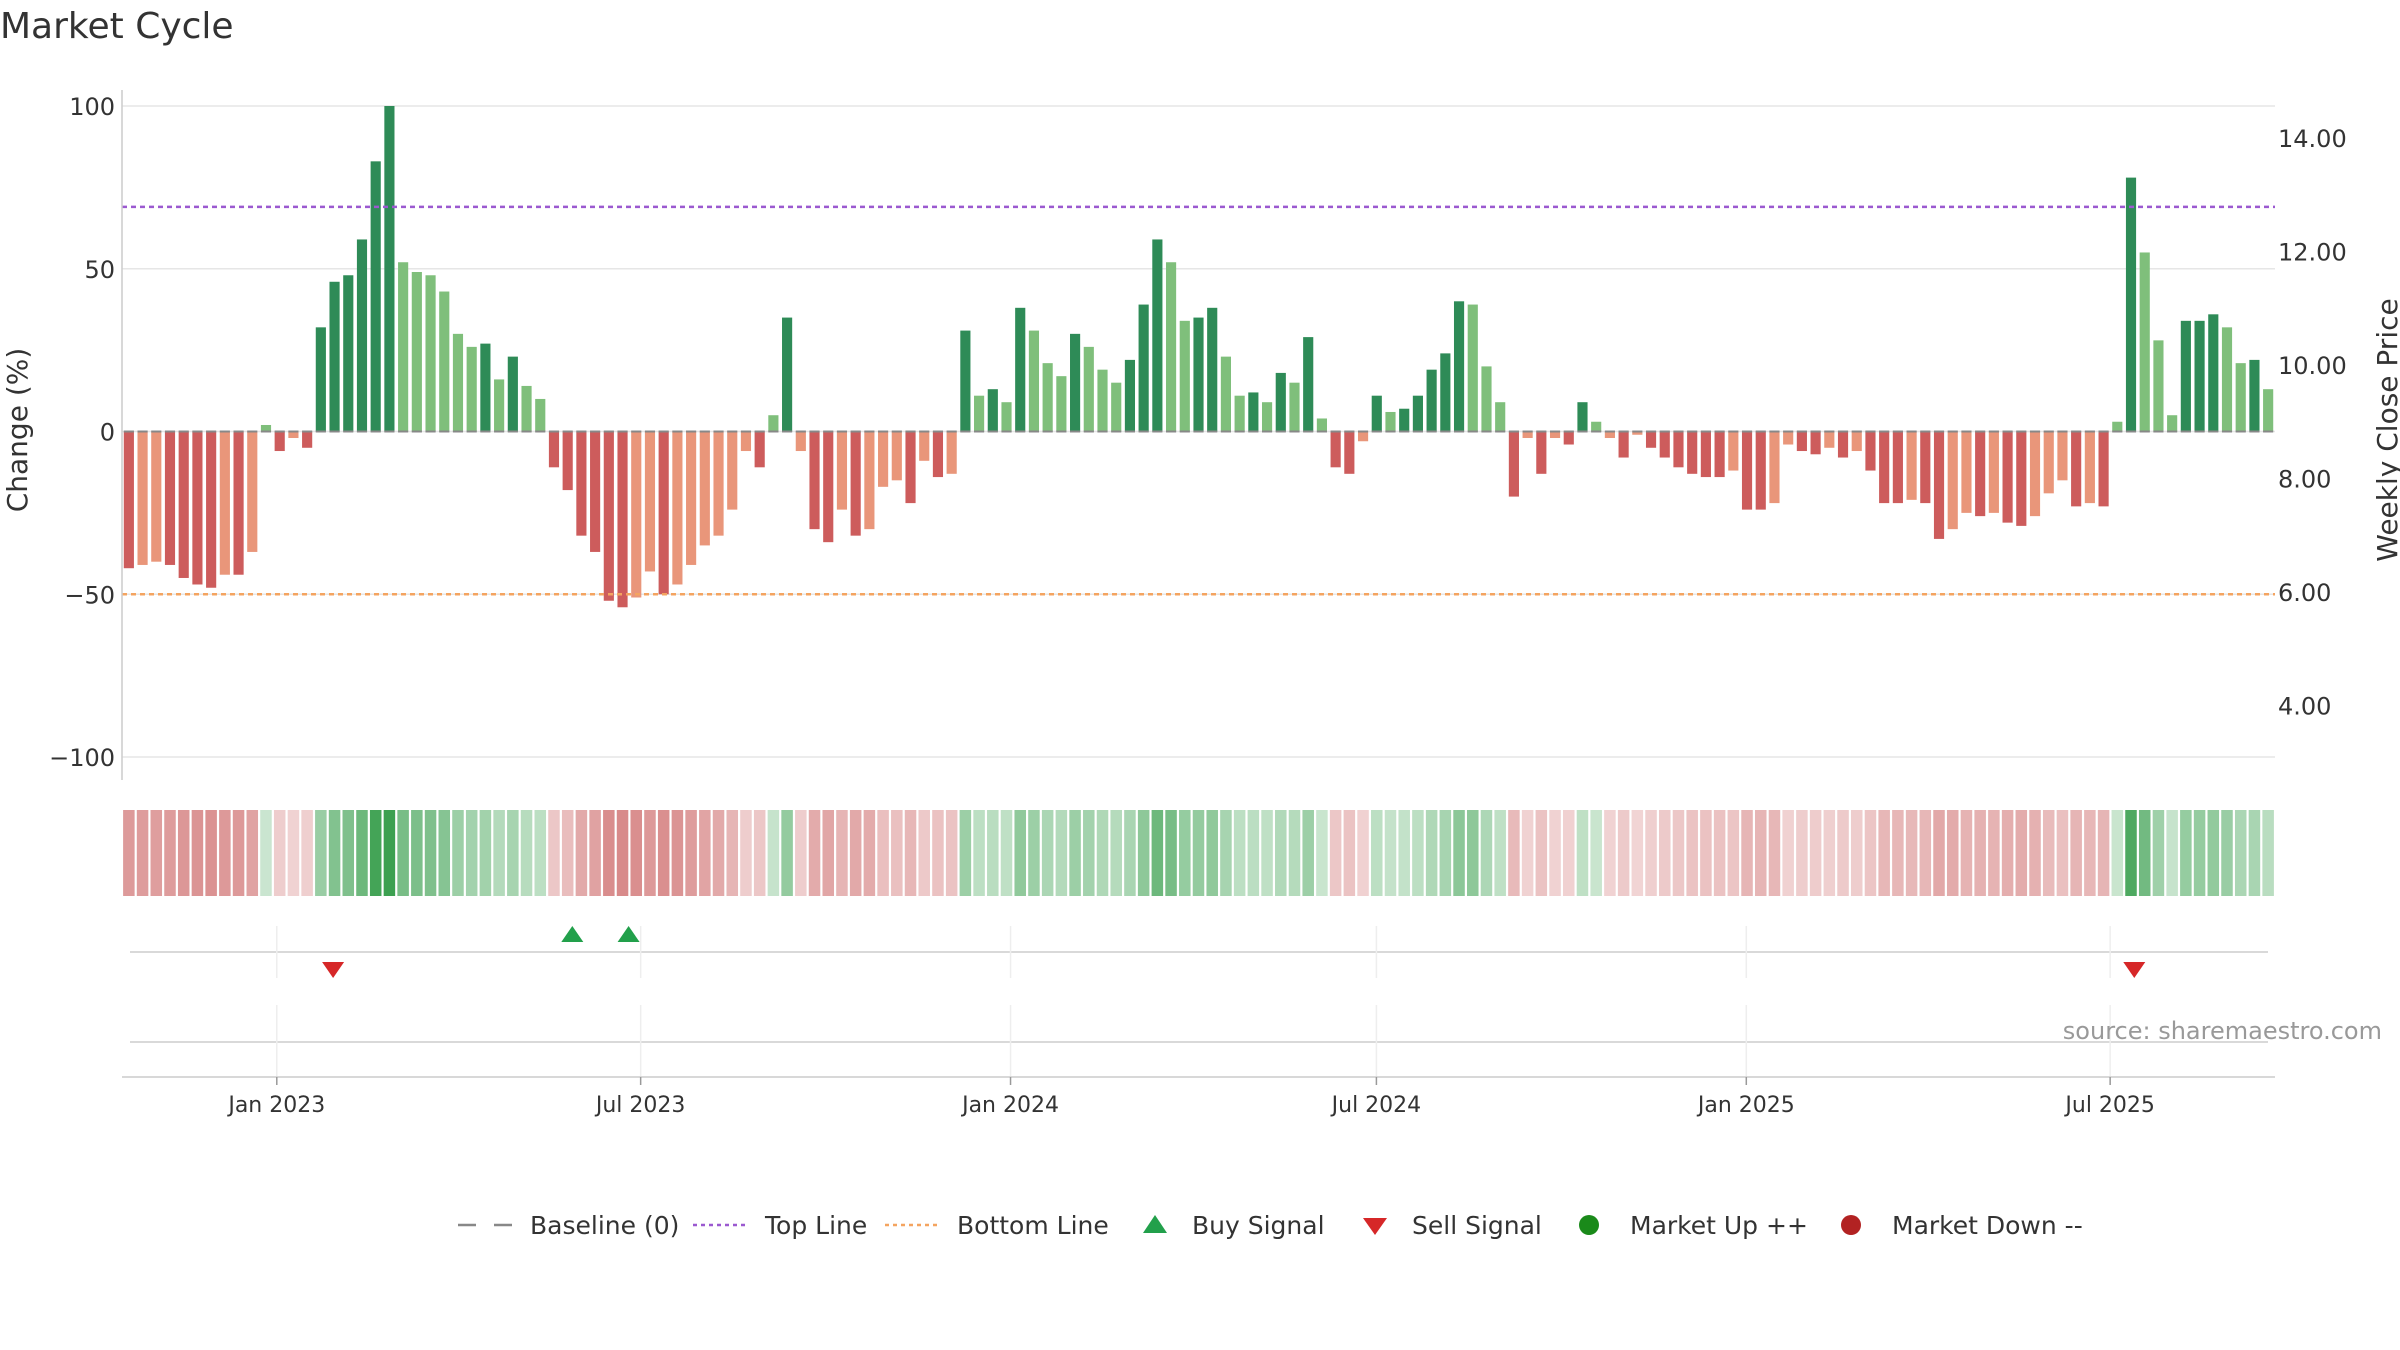  What do you see at coordinates (815, 1225) in the screenshot?
I see `legend-label: Top Line` at bounding box center [815, 1225].